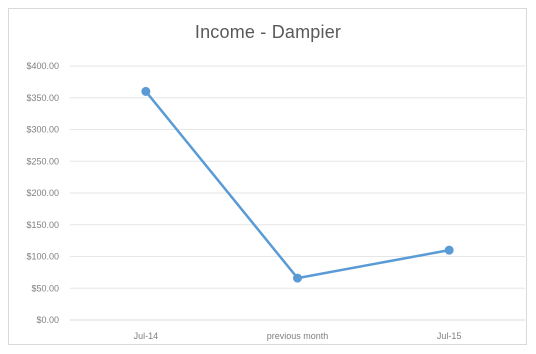 Image resolution: width=536 pixels, height=354 pixels. Describe the element at coordinates (42, 161) in the screenshot. I see `y-tick-label: $250.00` at that location.